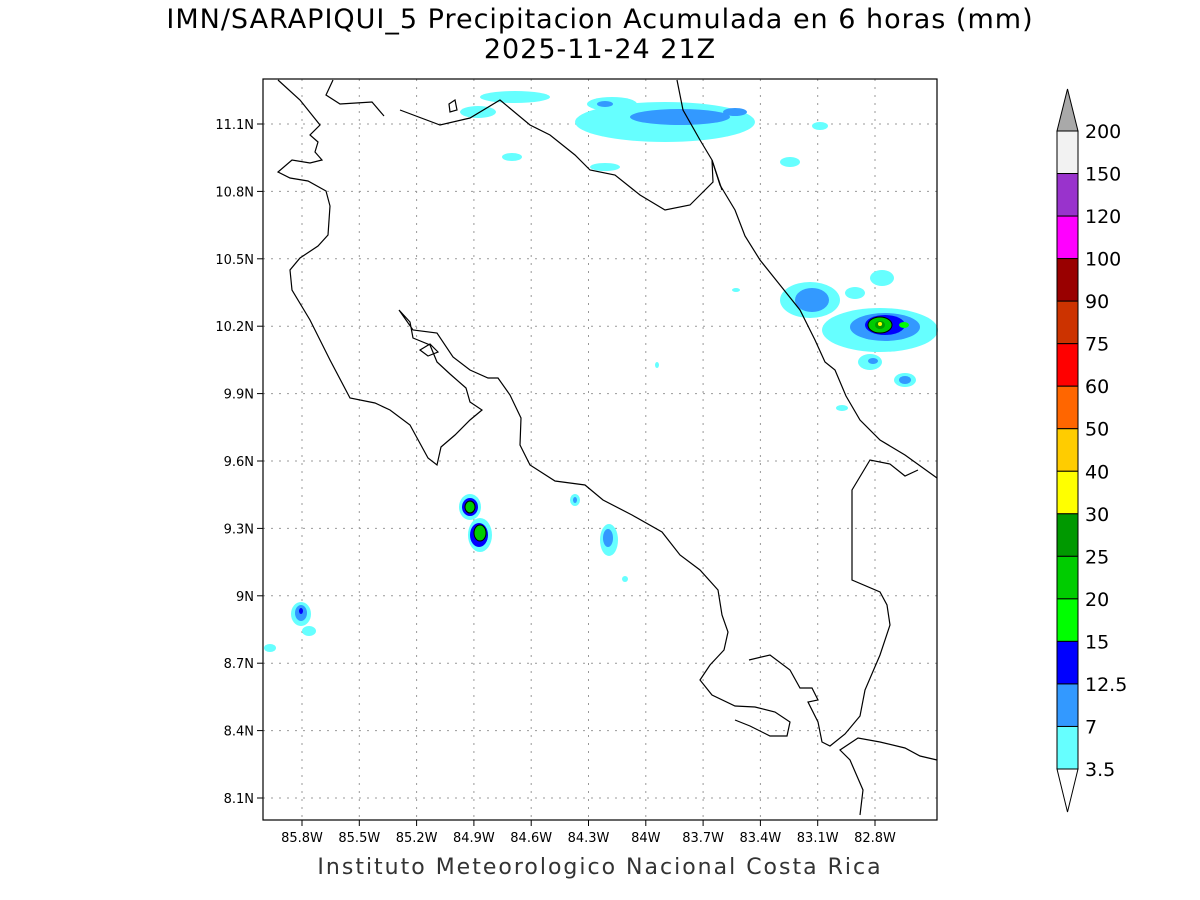 The height and width of the screenshot is (900, 1200). What do you see at coordinates (234, 260) in the screenshot?
I see `lat-tick-label: 10.5N` at bounding box center [234, 260].